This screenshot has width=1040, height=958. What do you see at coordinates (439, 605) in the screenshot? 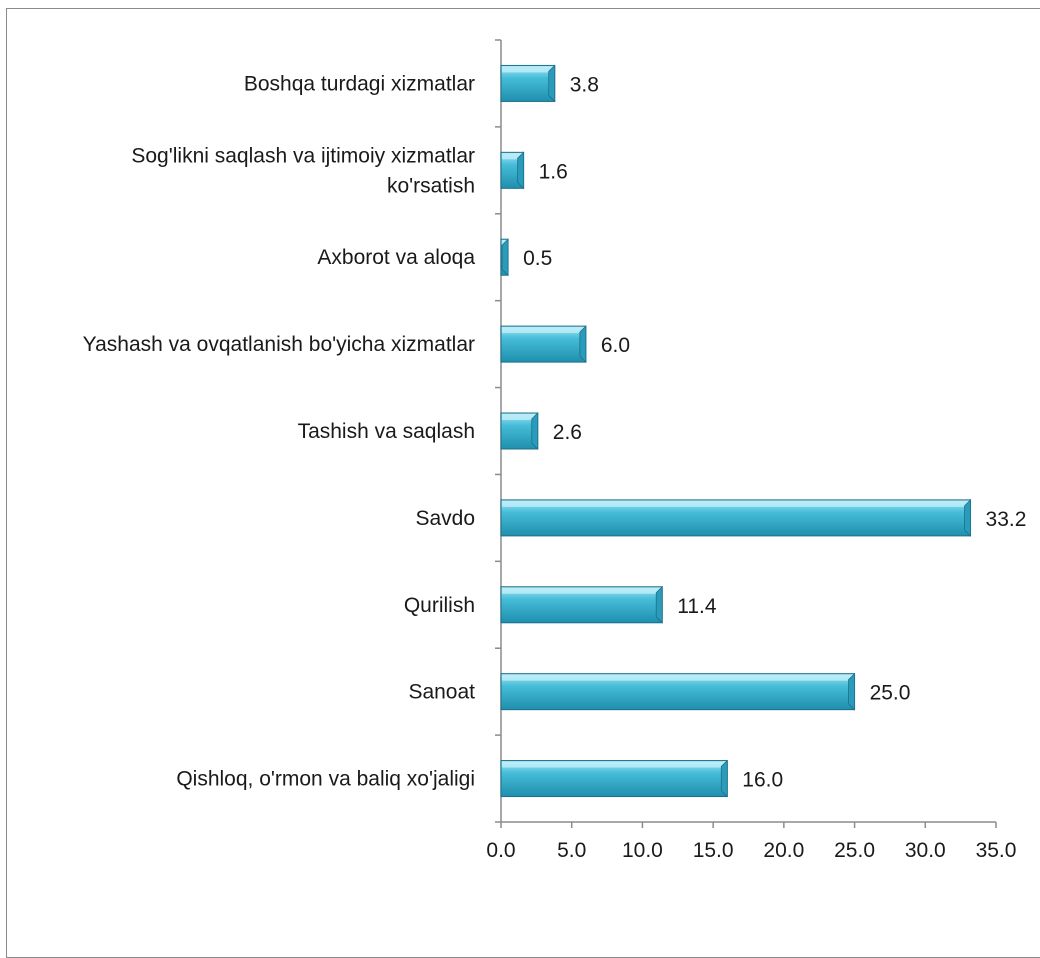
I see `category-label: Qurilish` at bounding box center [439, 605].